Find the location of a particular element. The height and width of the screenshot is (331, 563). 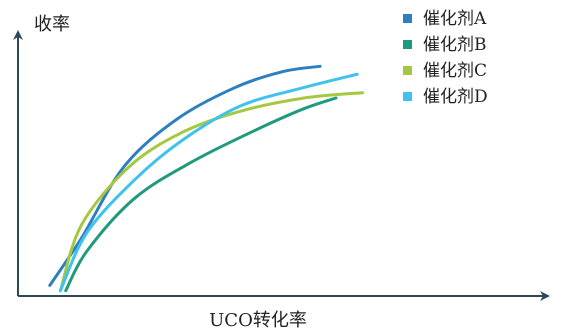

legend-label: 催化剂D is located at coordinates (455, 97).